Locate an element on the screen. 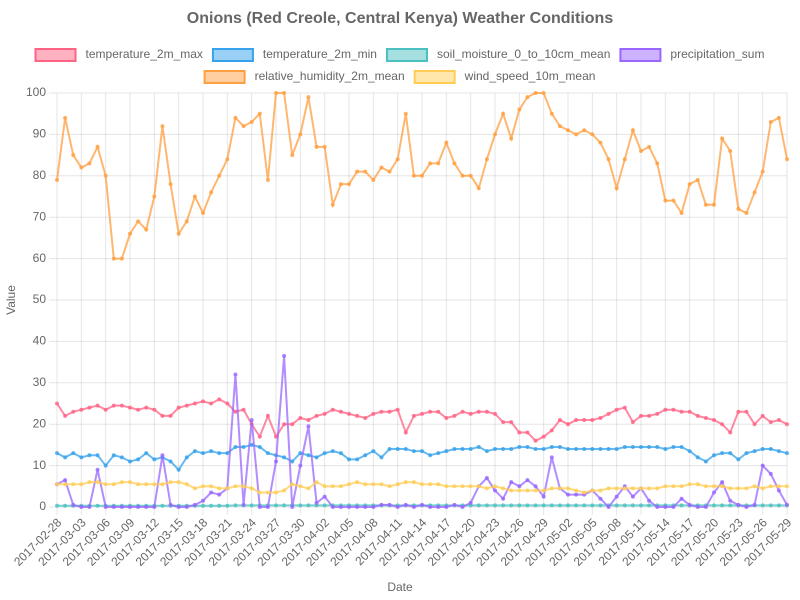 The width and height of the screenshot is (800, 600). legend-label: precipitation_sum is located at coordinates (717, 54).